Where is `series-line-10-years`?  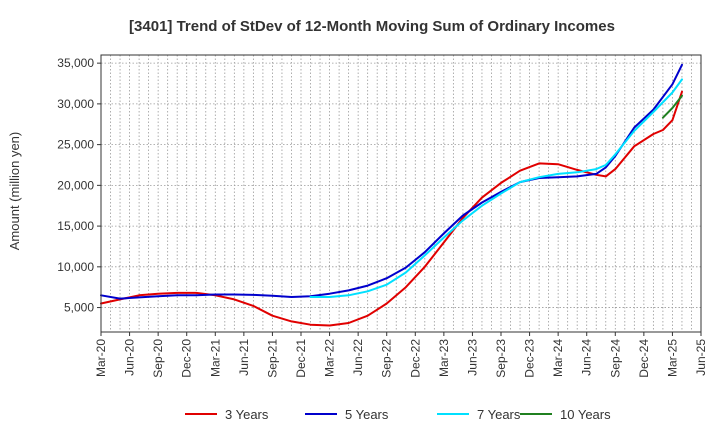
series-line-10-years is located at coordinates (672, 106).